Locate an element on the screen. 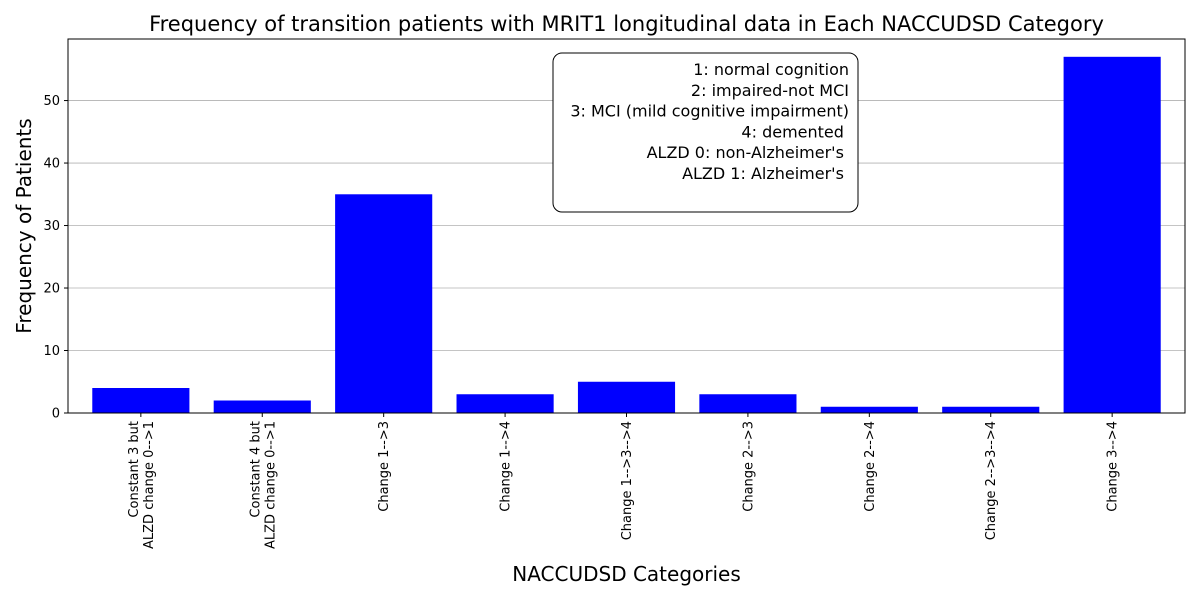 The width and height of the screenshot is (1200, 600). x-tick-label: Constant 3 but is located at coordinates (134, 469).